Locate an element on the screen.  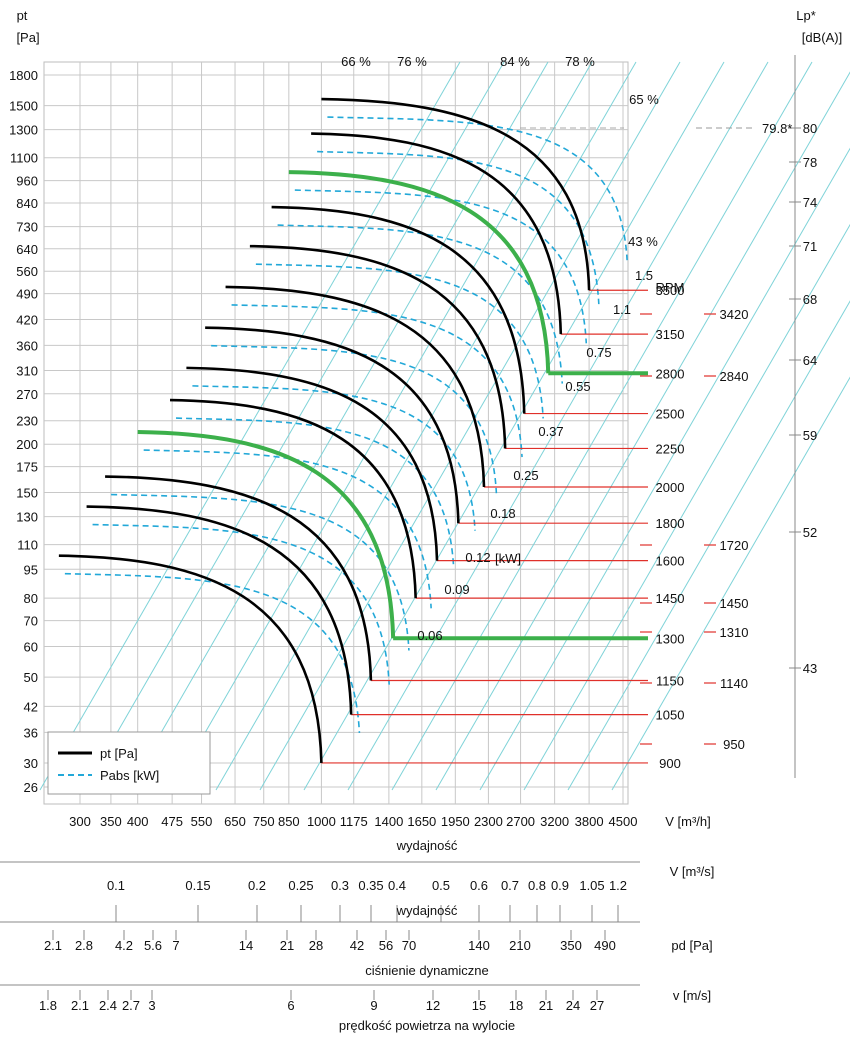
x-tick-label: 1175 is located at coordinates (354, 821).